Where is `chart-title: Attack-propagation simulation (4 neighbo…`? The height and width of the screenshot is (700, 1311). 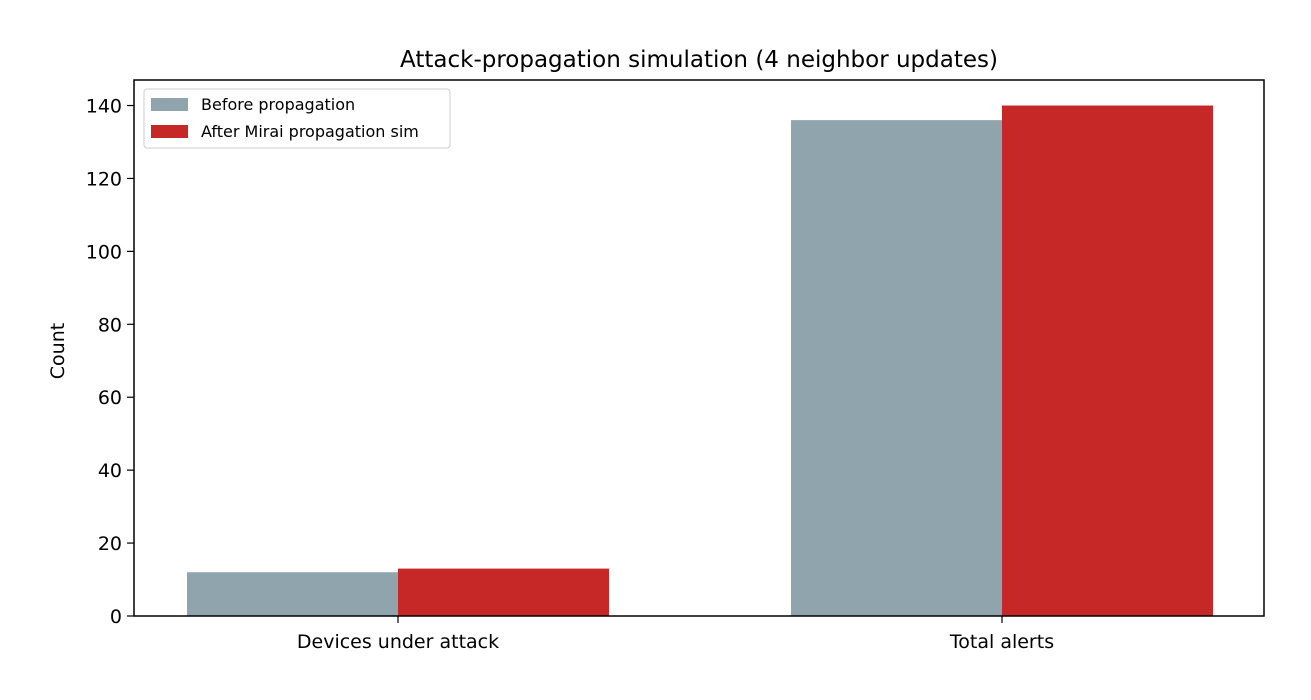 chart-title: Attack-propagation simulation (4 neighbo… is located at coordinates (699, 60).